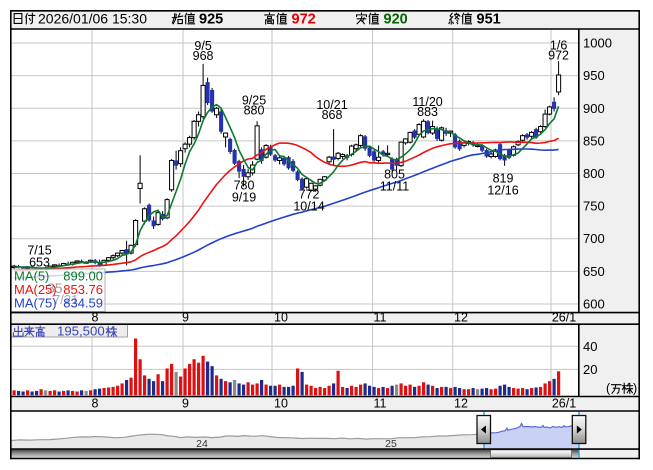  I want to click on svg-text: 9/25, so click(254, 100).